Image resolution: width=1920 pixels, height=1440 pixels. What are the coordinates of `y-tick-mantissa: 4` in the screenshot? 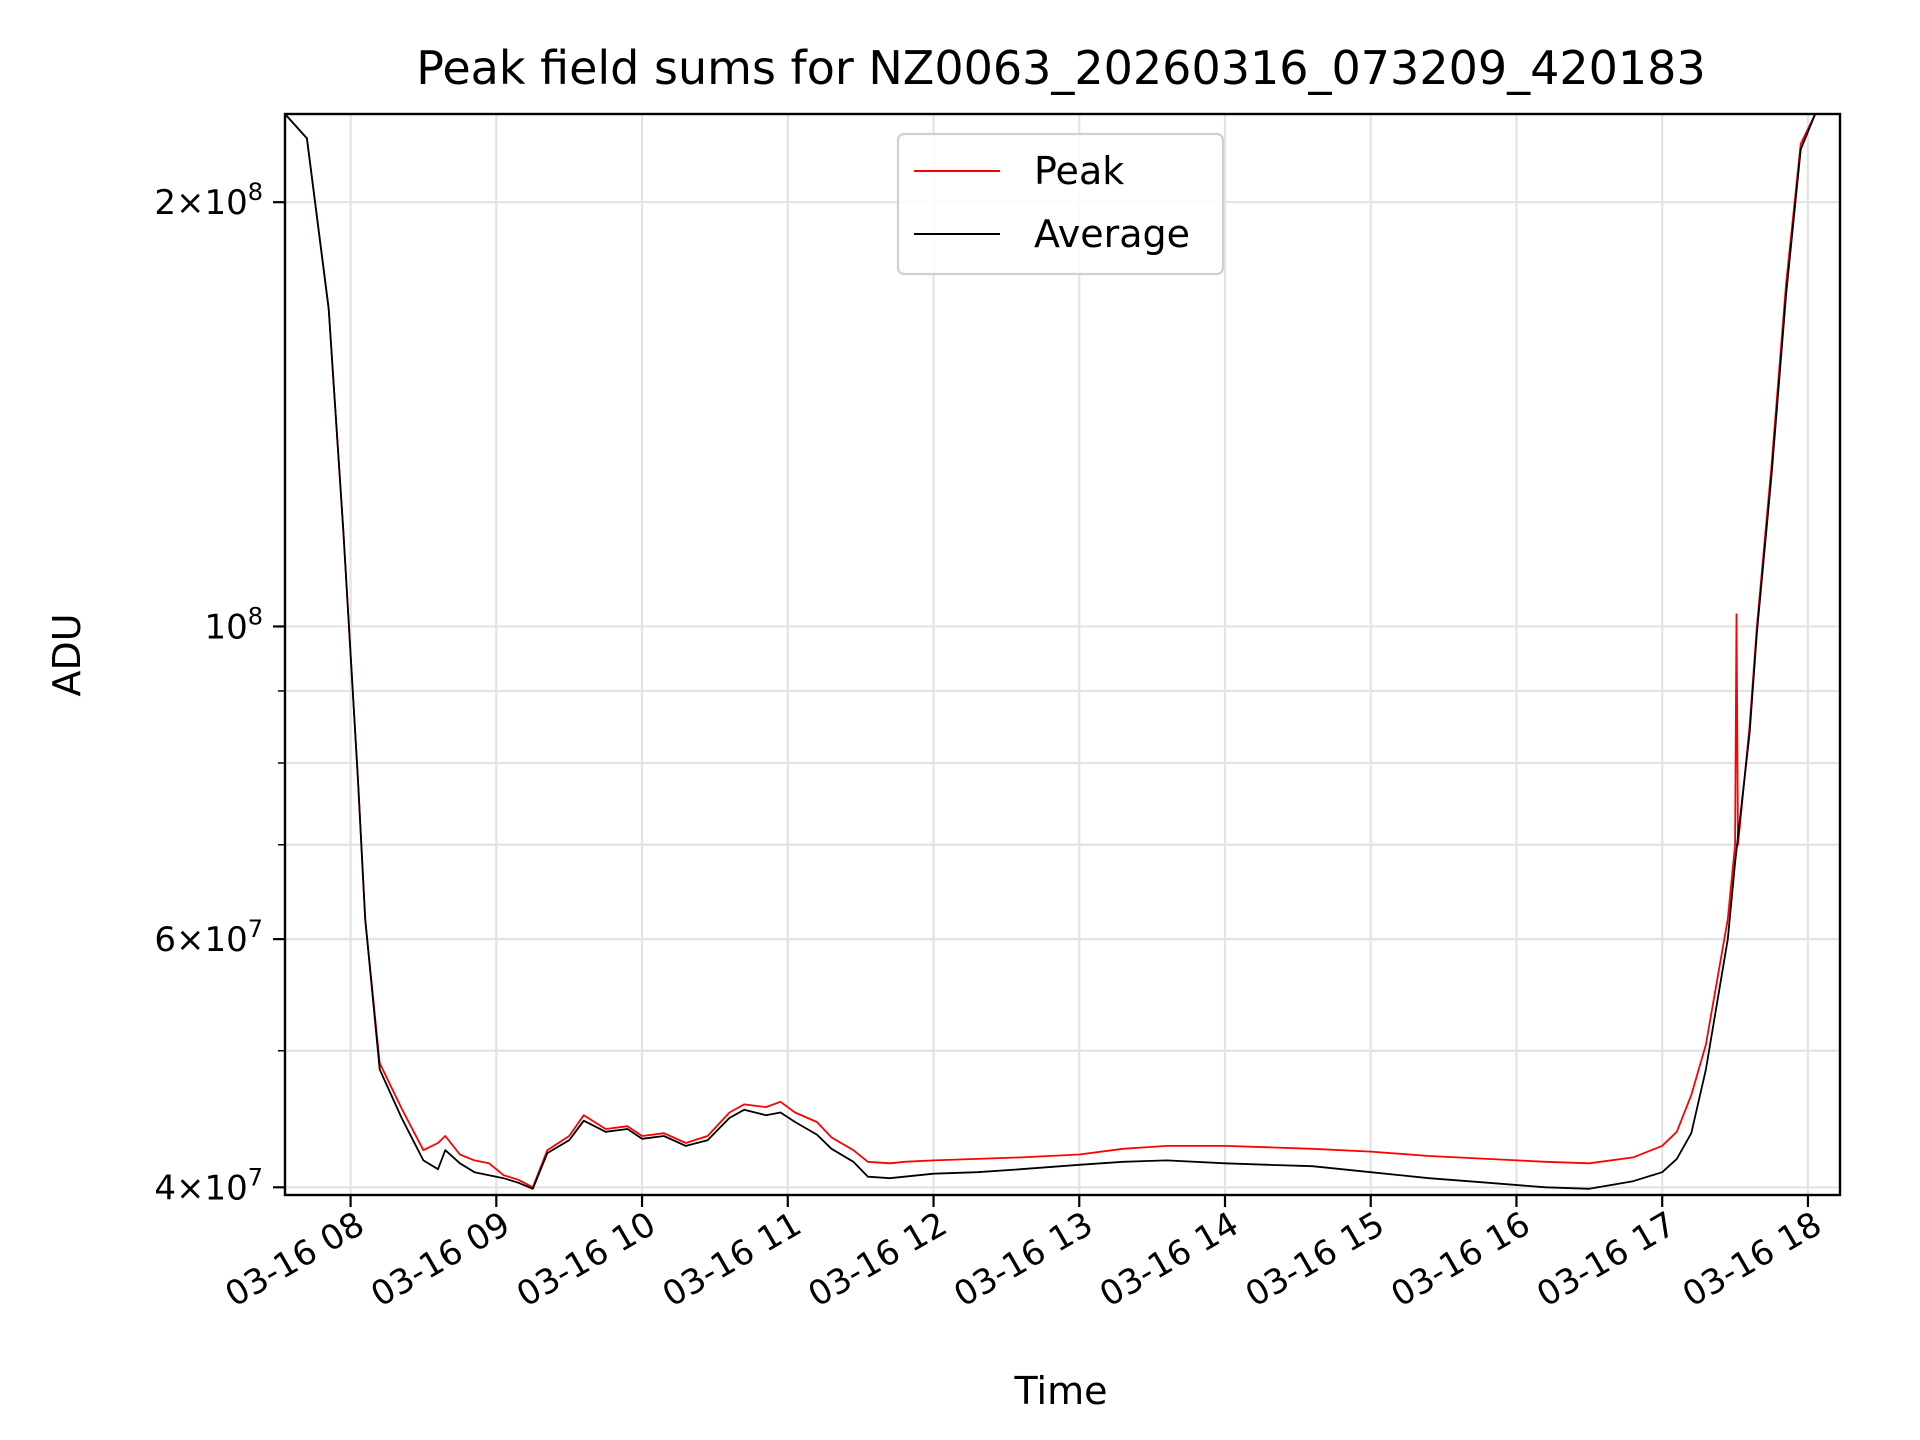 It's located at (165, 1188).